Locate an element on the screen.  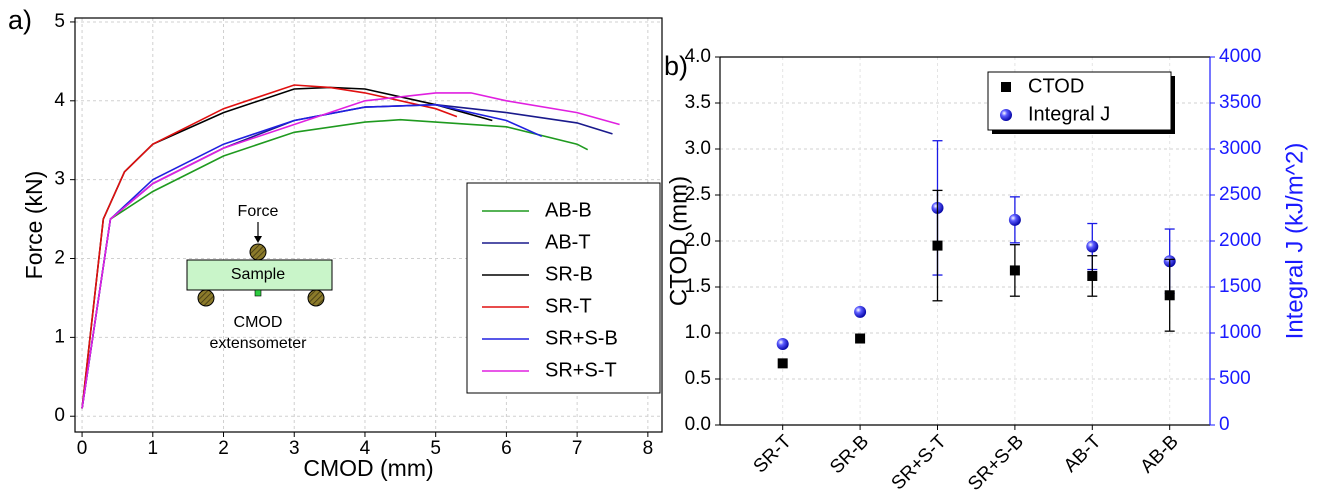
panel-label: b) is located at coordinates (676, 66).